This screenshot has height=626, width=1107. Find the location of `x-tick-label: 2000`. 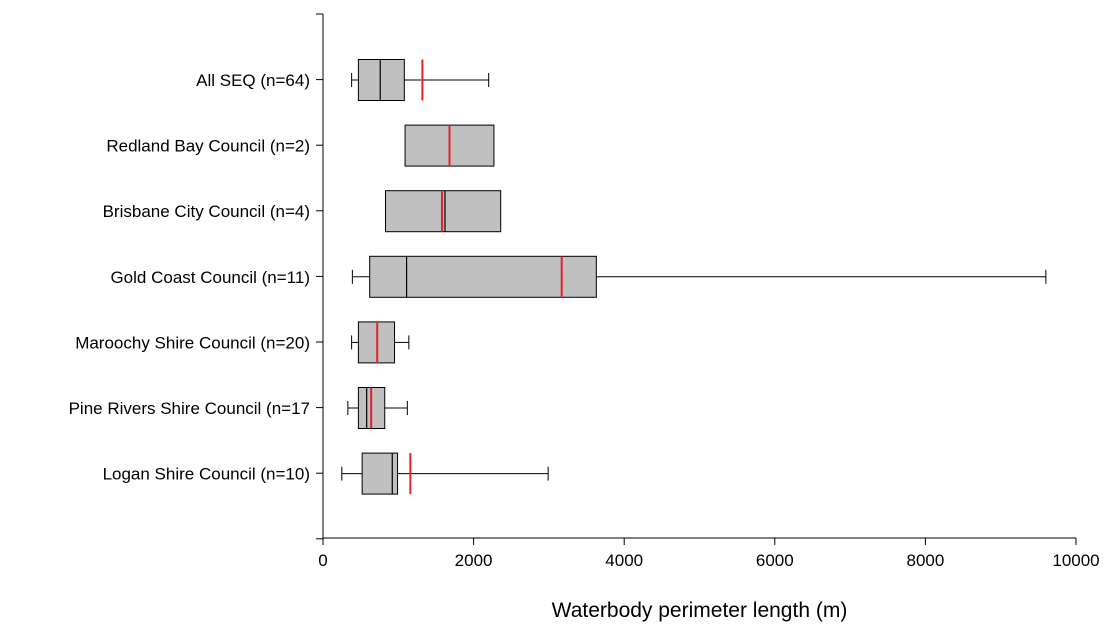

x-tick-label: 2000 is located at coordinates (474, 560).